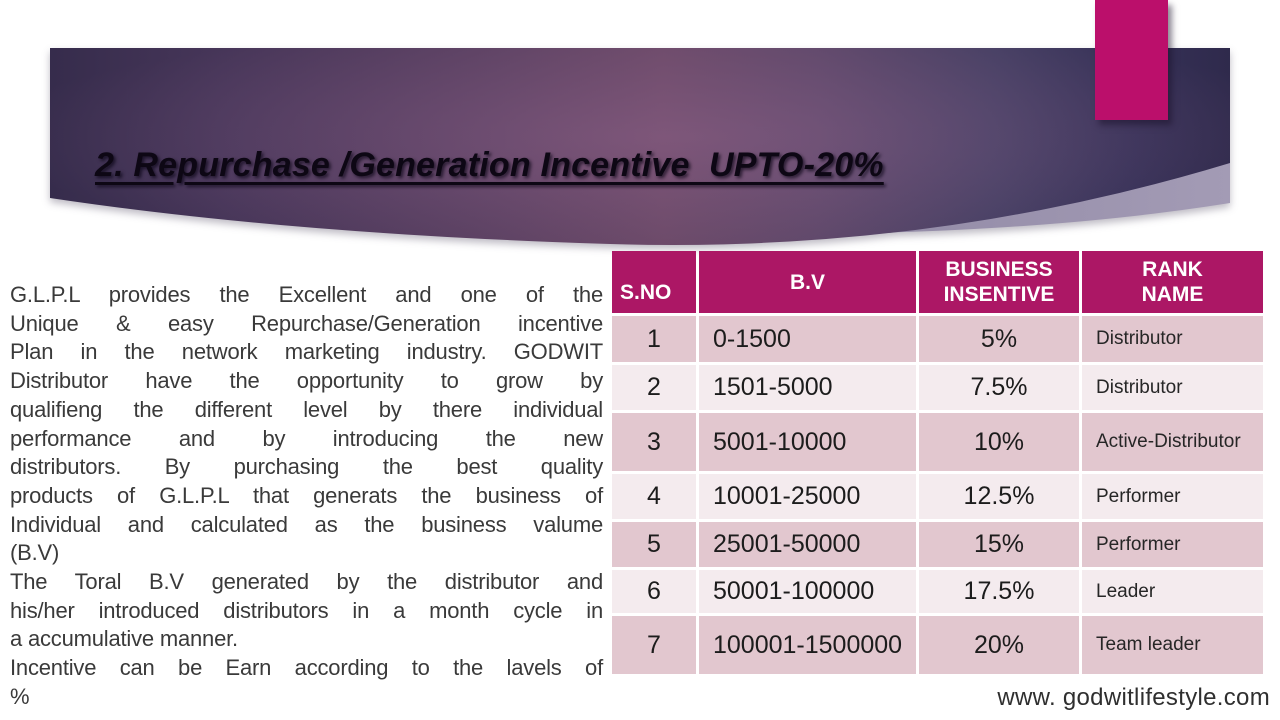  Describe the element at coordinates (20, 696) in the screenshot. I see `body-line: %` at that location.